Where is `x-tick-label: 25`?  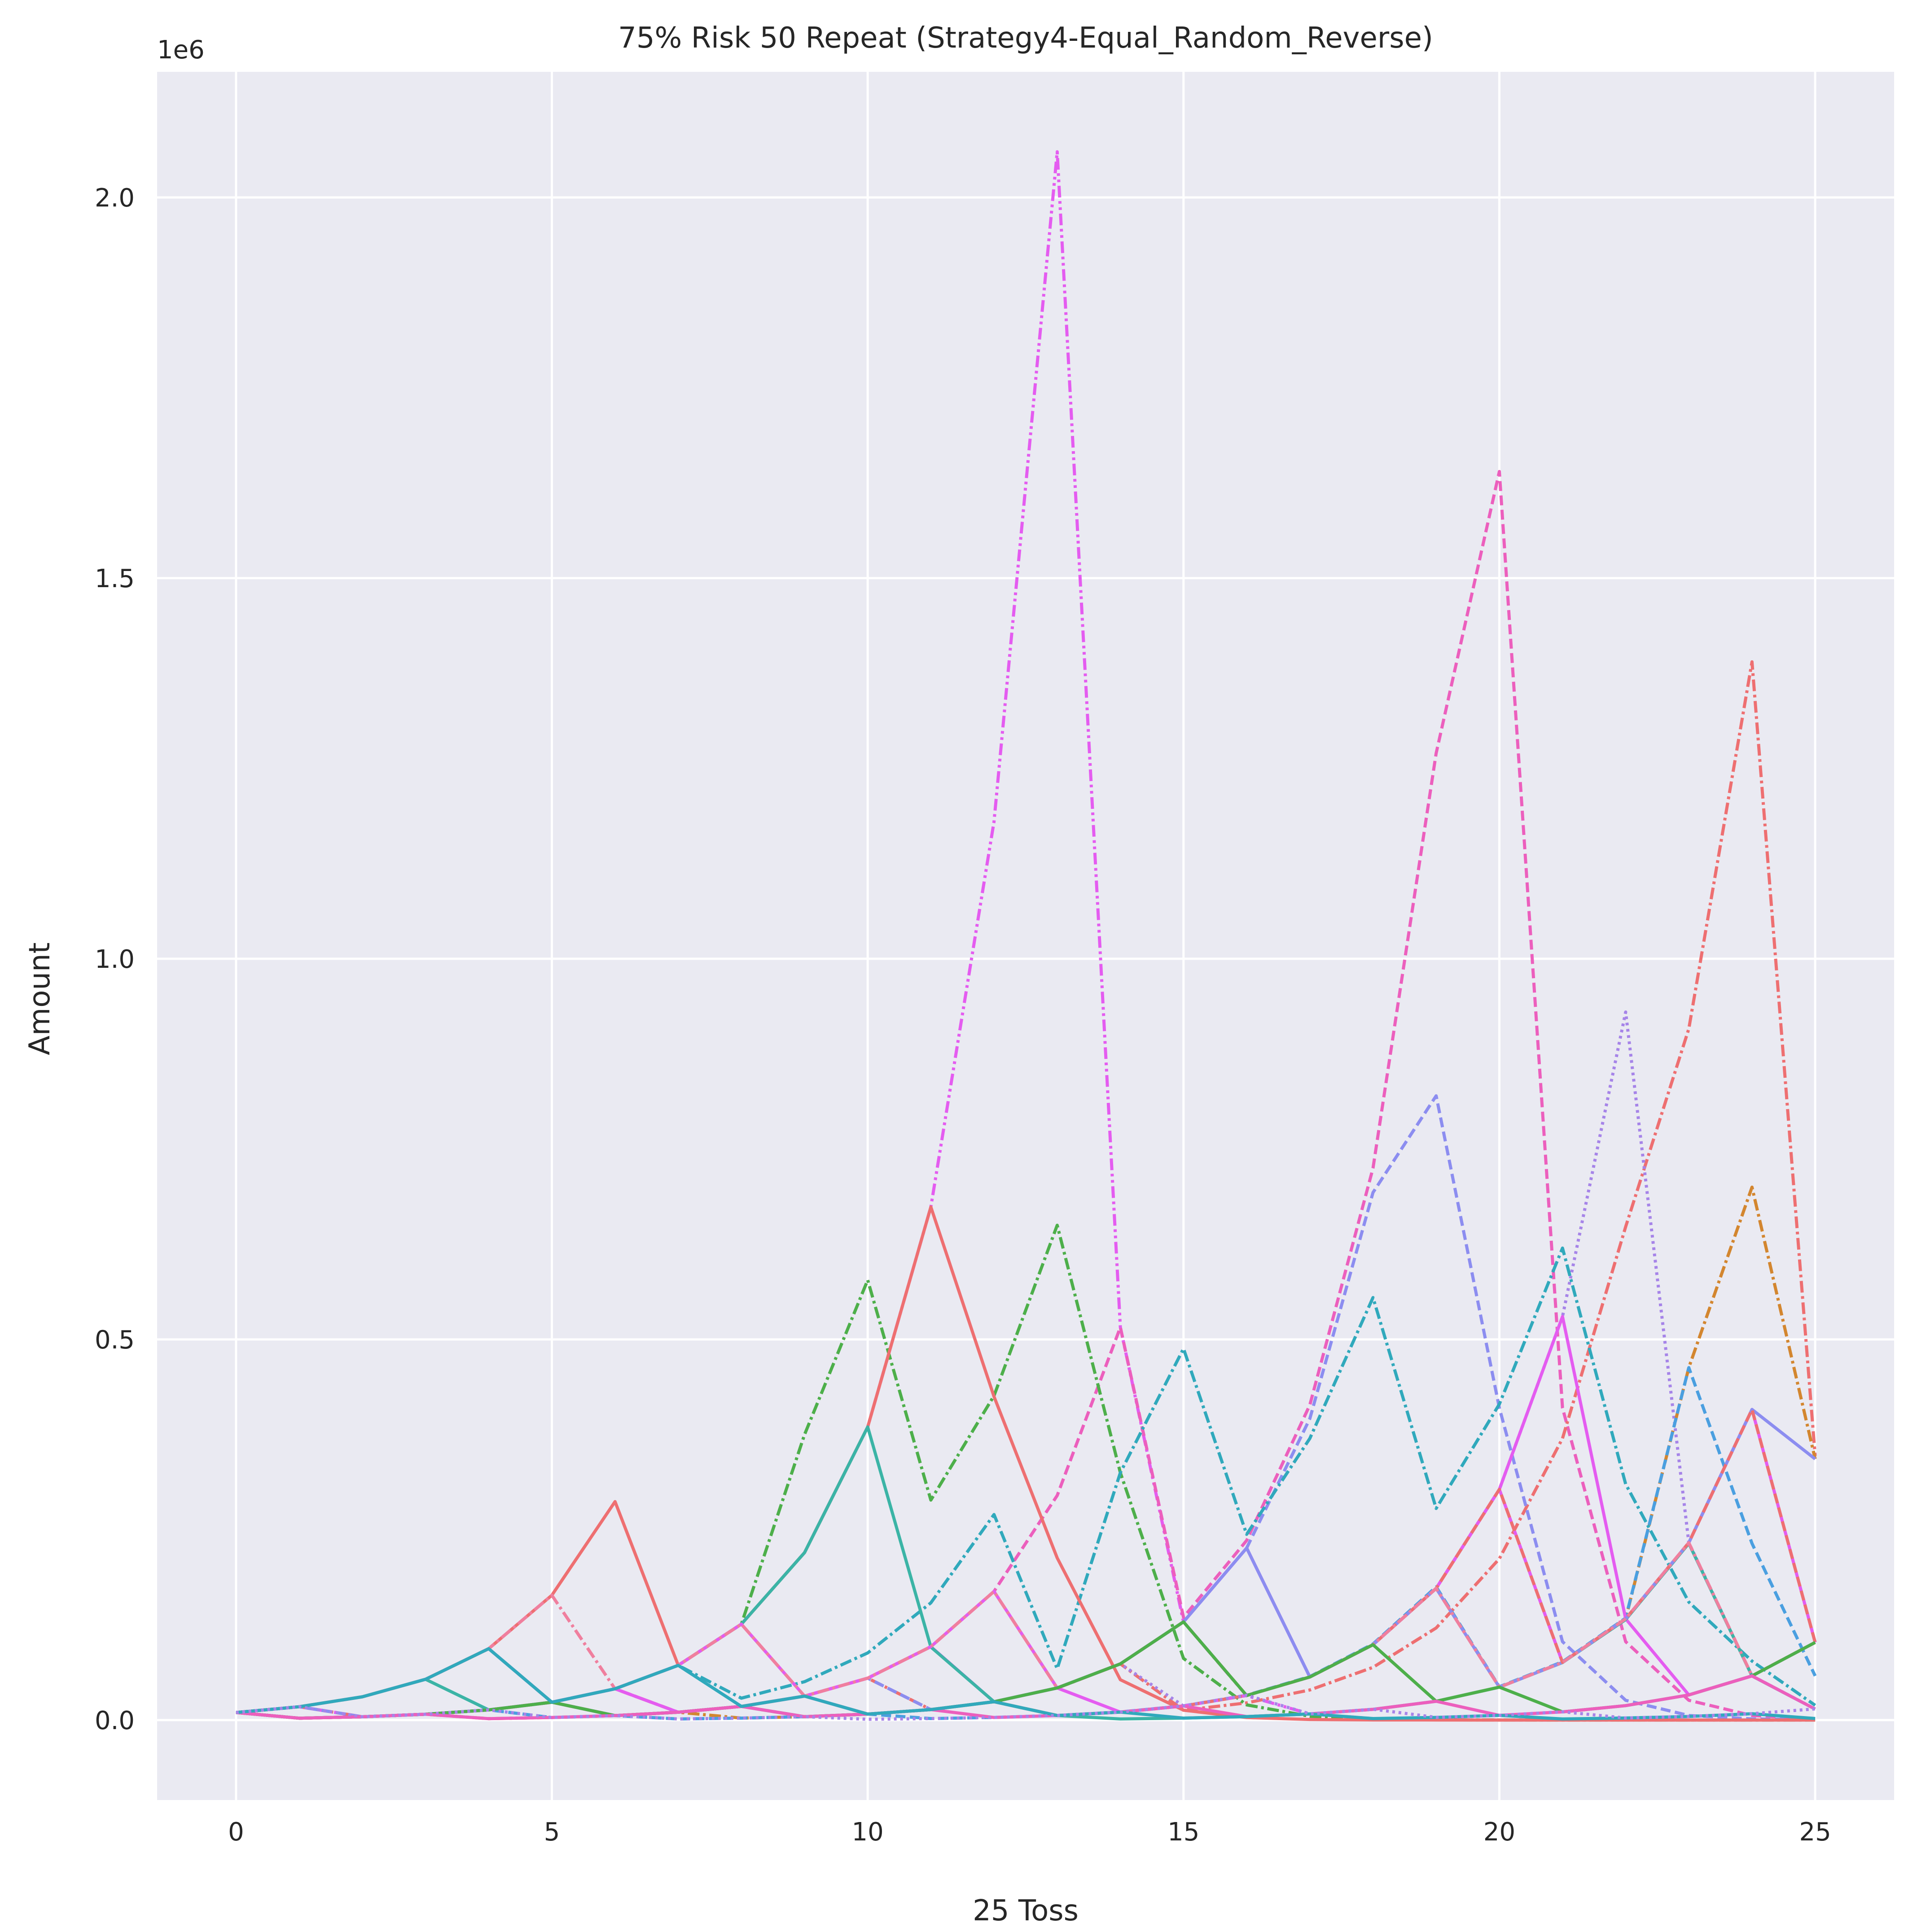
x-tick-label: 25 is located at coordinates (1815, 1832).